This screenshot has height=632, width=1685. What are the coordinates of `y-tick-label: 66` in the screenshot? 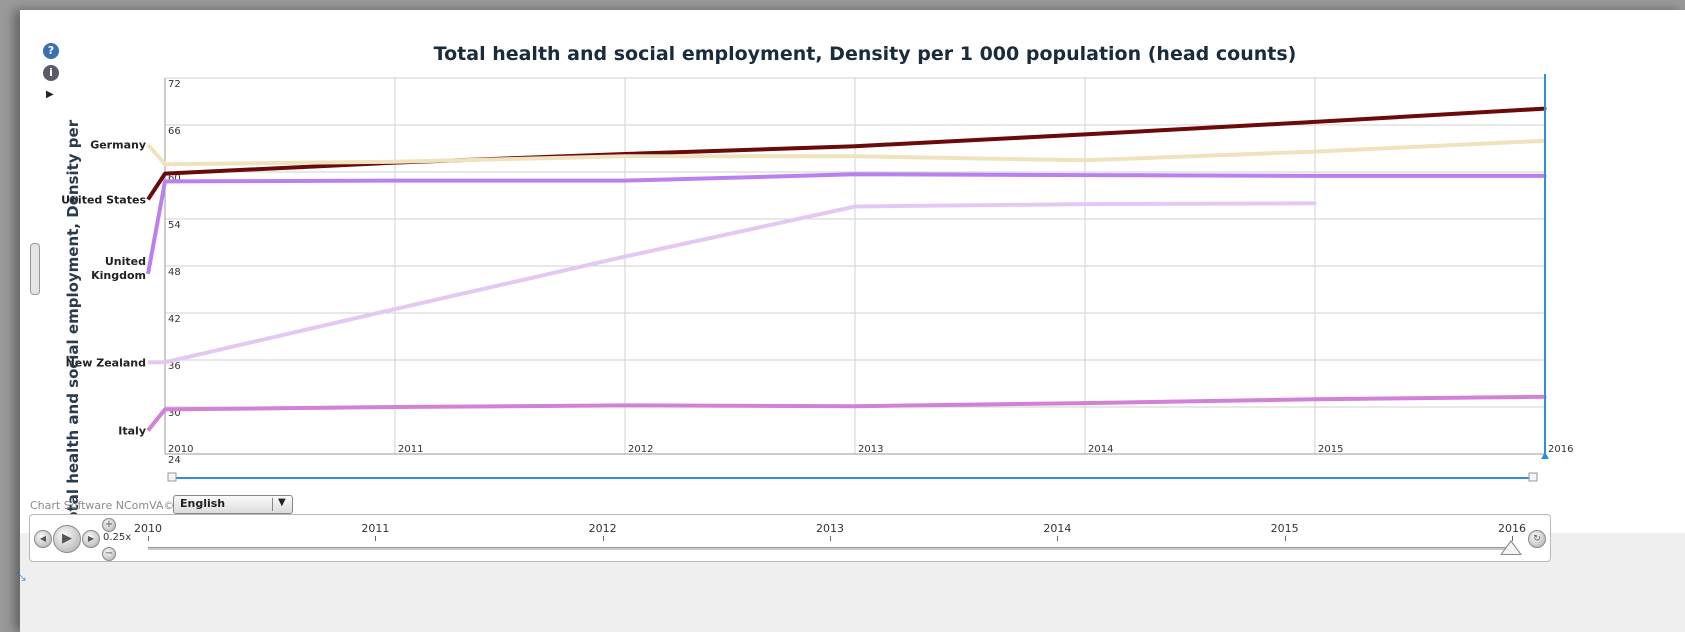 It's located at (174, 131).